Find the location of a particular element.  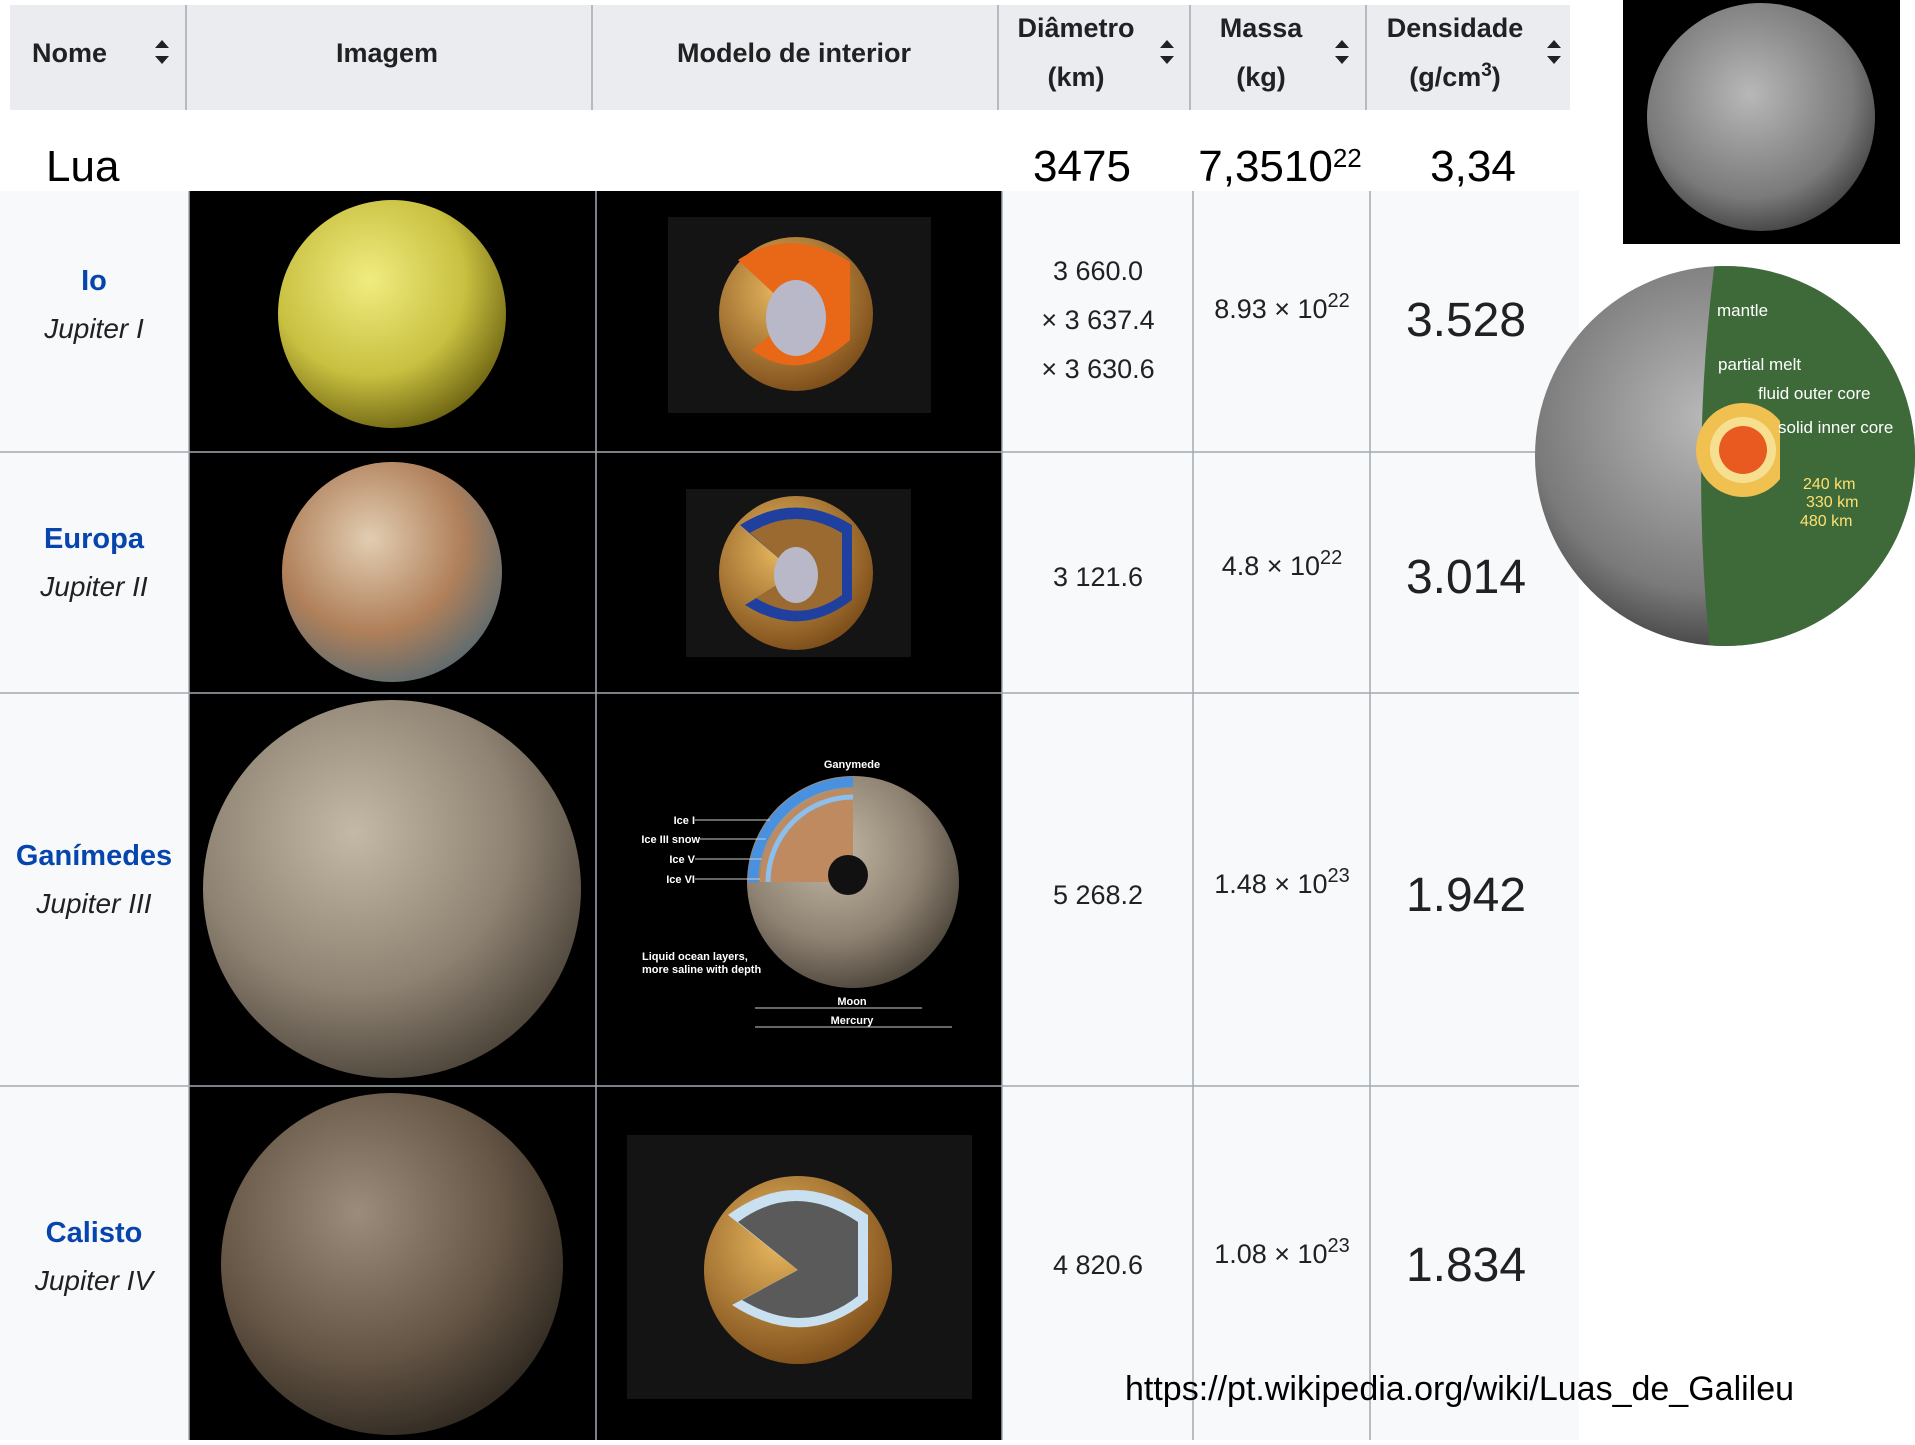

ganymede-layer: Ice V is located at coordinates (682, 860).